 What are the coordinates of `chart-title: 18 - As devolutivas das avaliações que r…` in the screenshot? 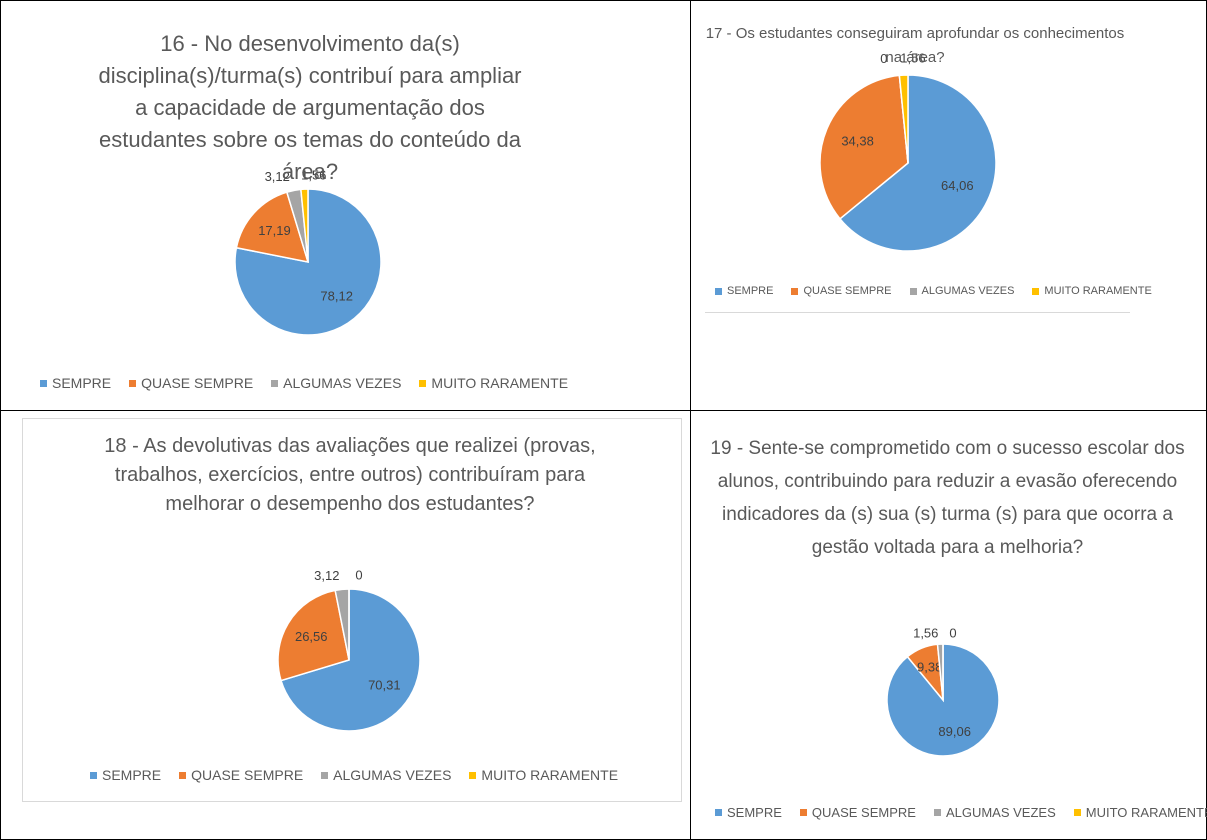 It's located at (350, 475).